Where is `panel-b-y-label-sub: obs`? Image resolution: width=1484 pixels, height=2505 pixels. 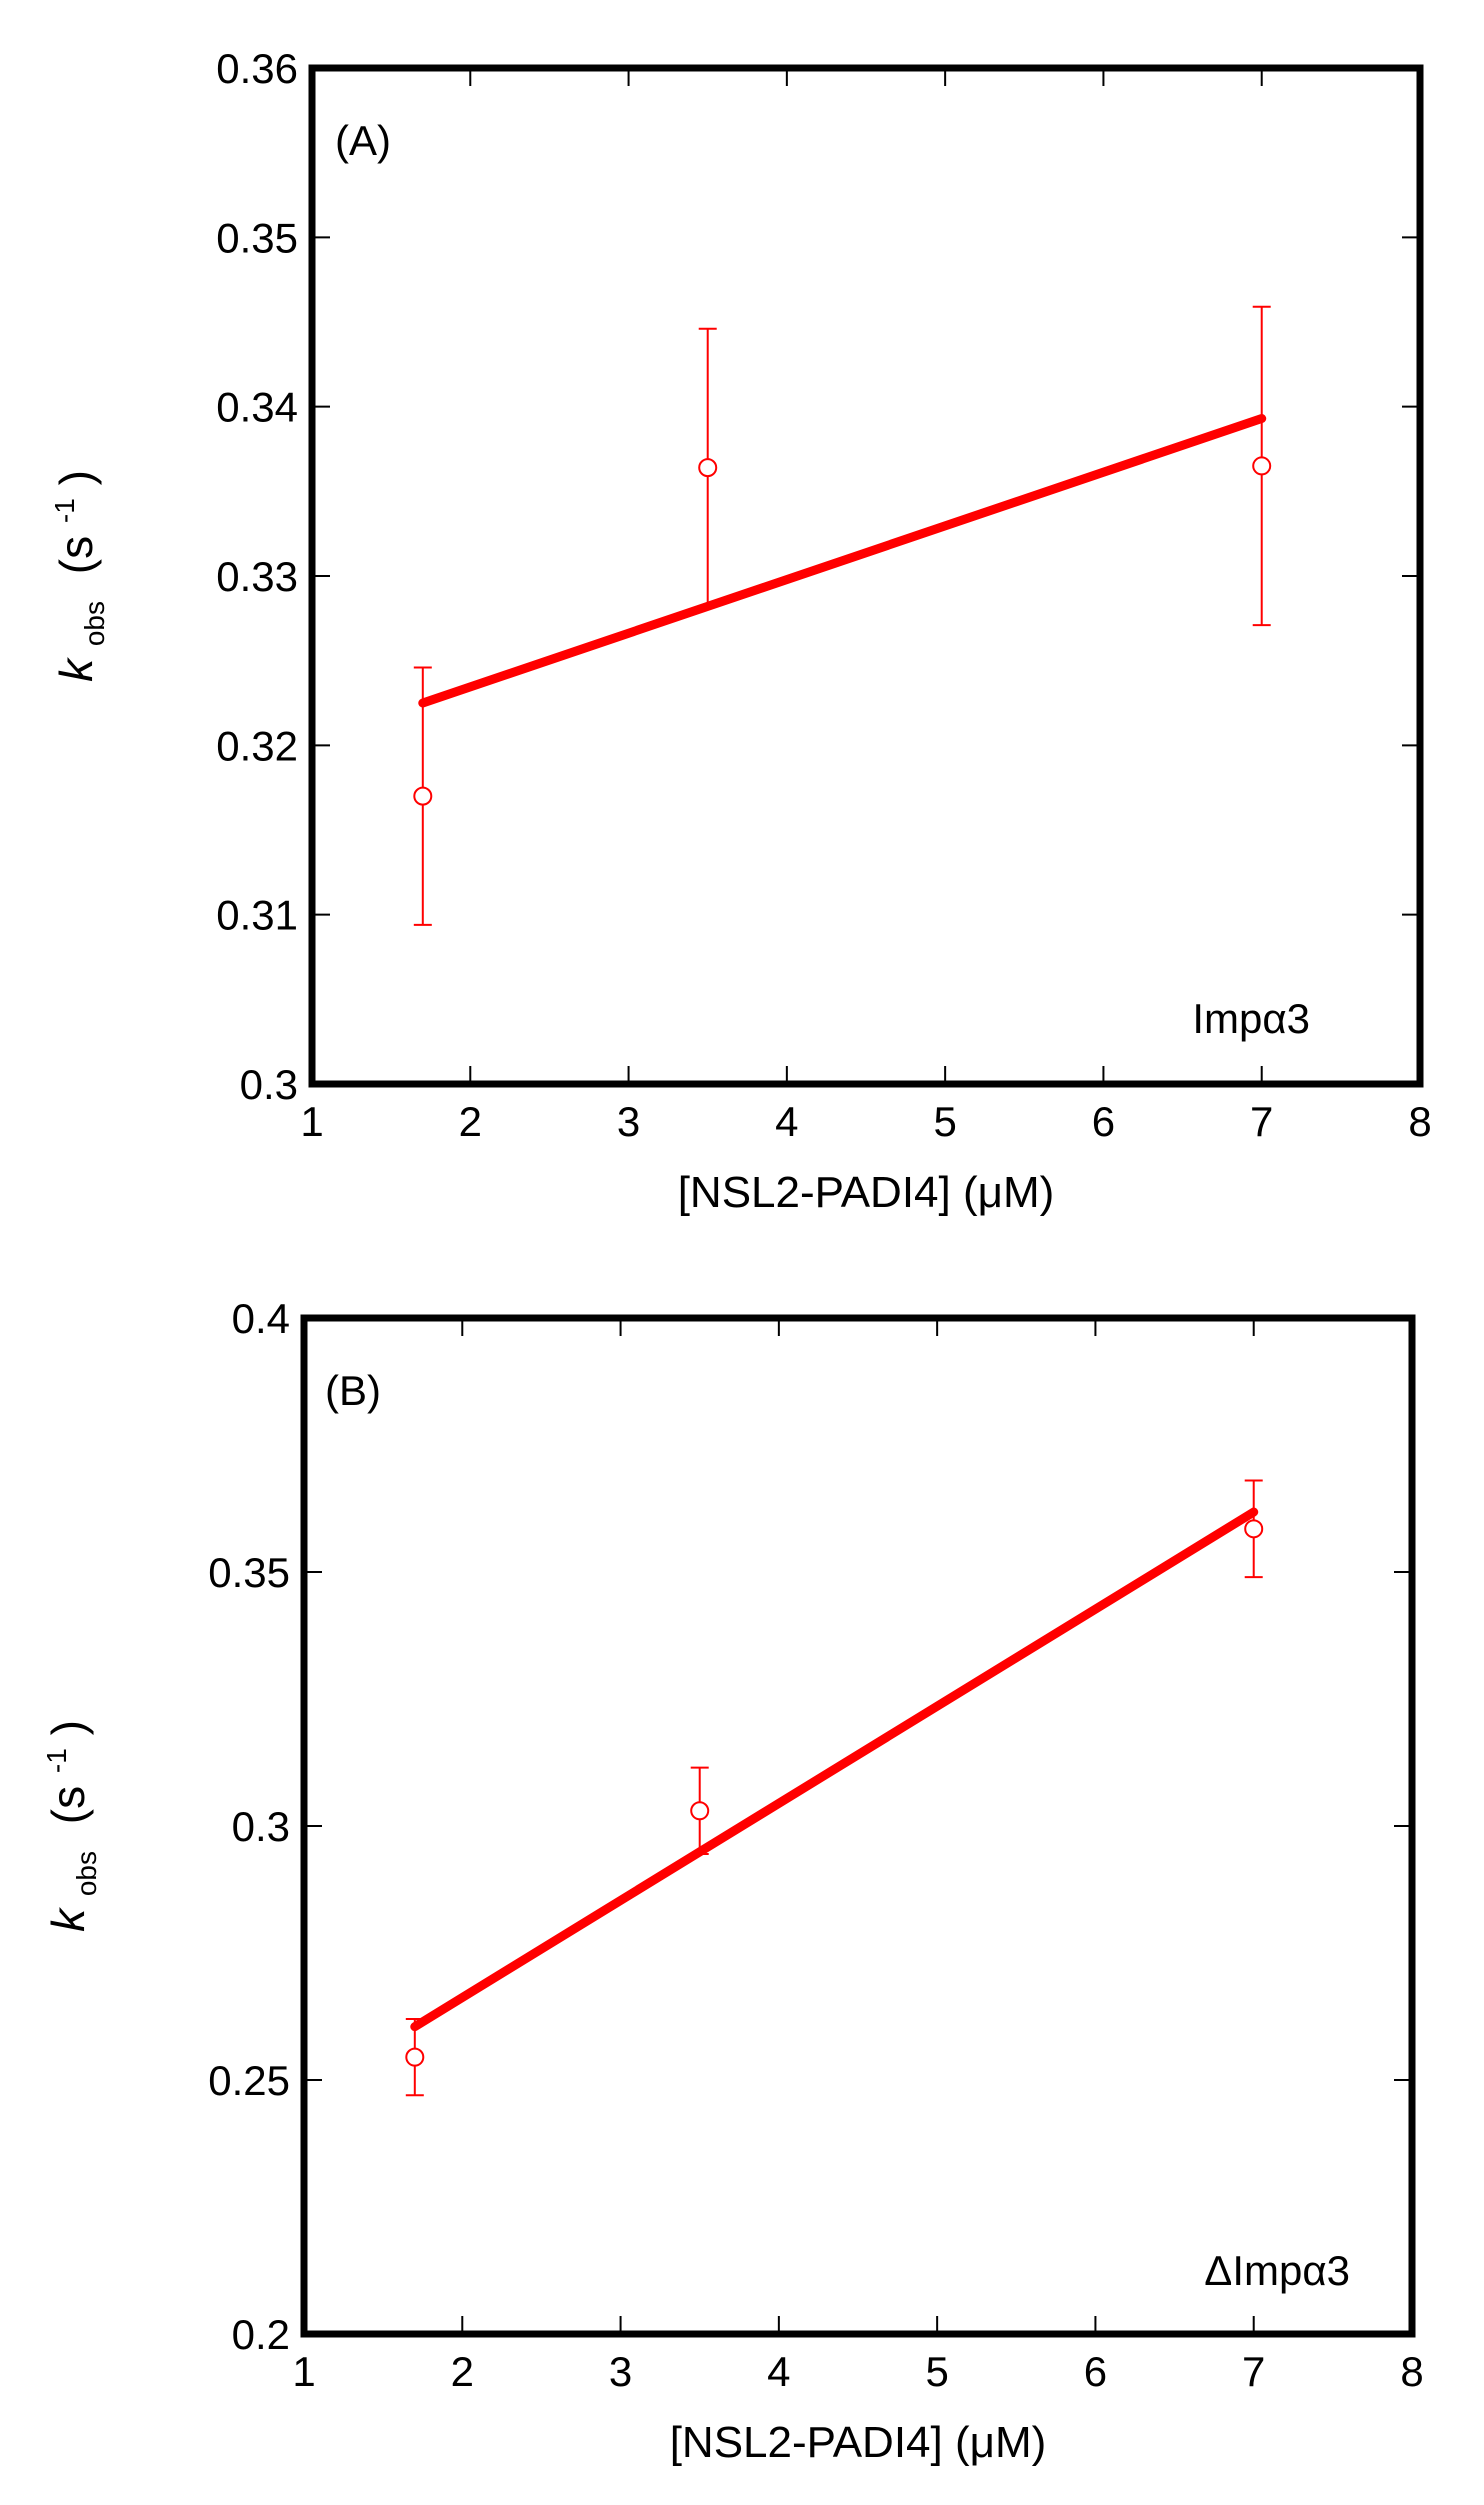 panel-b-y-label-sub: obs is located at coordinates (86, 1873).